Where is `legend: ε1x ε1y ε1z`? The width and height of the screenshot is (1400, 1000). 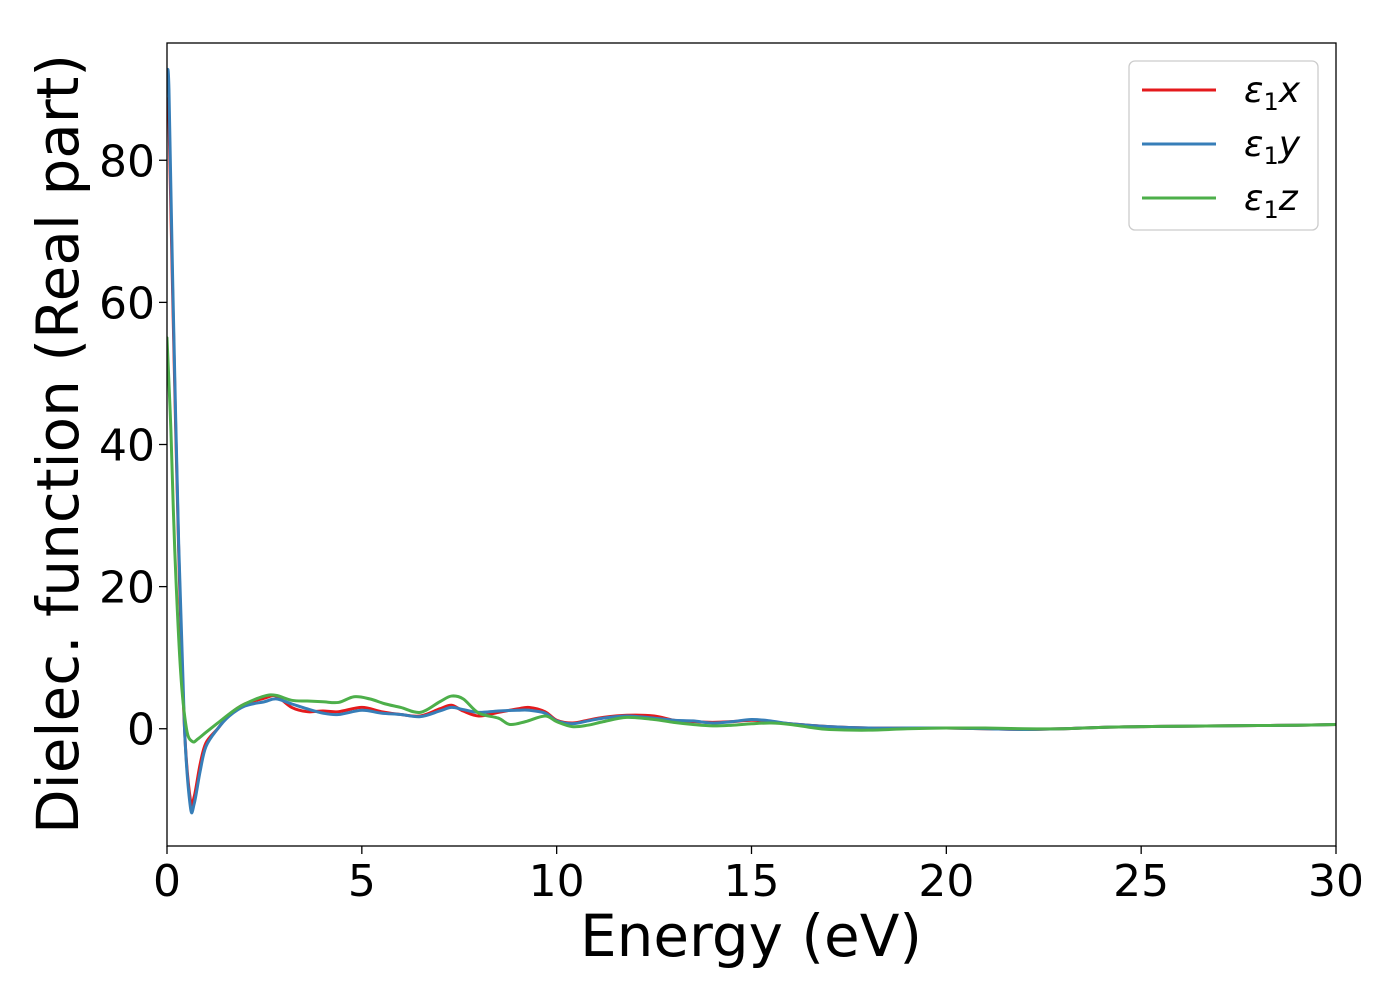 legend: ε1x ε1y ε1z is located at coordinates (1223, 145).